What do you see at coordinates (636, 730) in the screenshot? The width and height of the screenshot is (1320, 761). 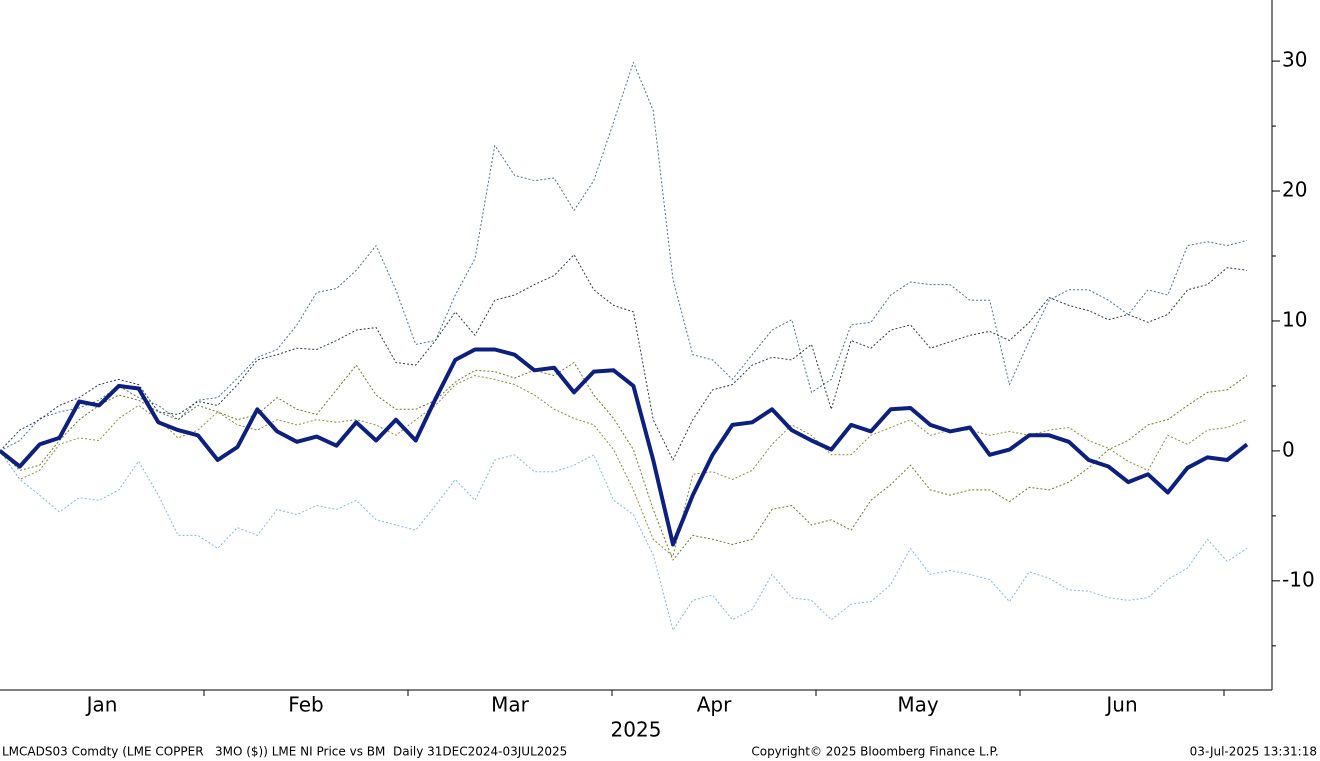 I see `x-axis-label: 2025` at bounding box center [636, 730].